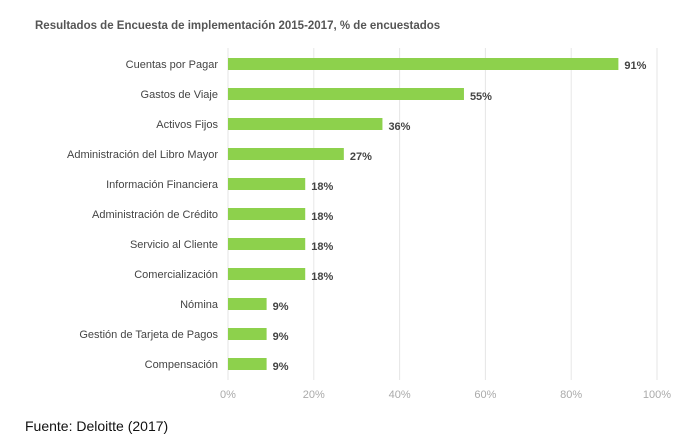 This screenshot has height=445, width=699. I want to click on category-label: Activos Fijos, so click(187, 125).